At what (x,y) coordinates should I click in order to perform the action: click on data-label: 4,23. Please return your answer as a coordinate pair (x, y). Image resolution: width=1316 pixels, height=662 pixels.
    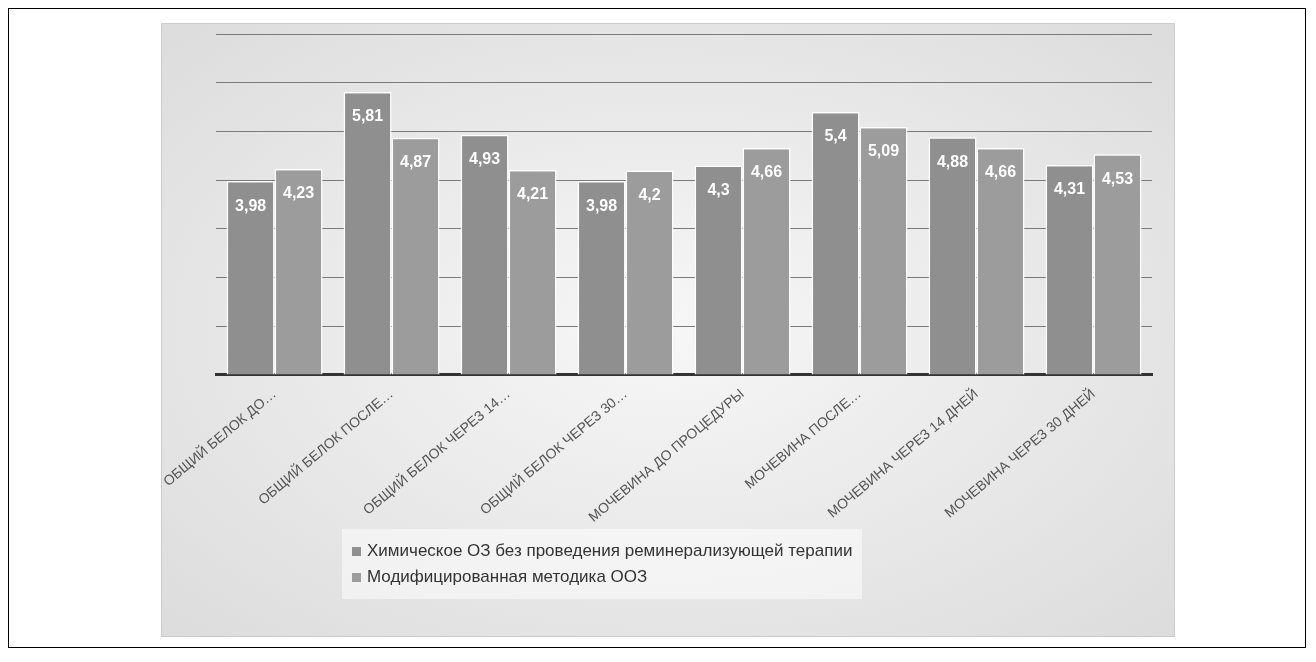
    Looking at the image, I should click on (299, 193).